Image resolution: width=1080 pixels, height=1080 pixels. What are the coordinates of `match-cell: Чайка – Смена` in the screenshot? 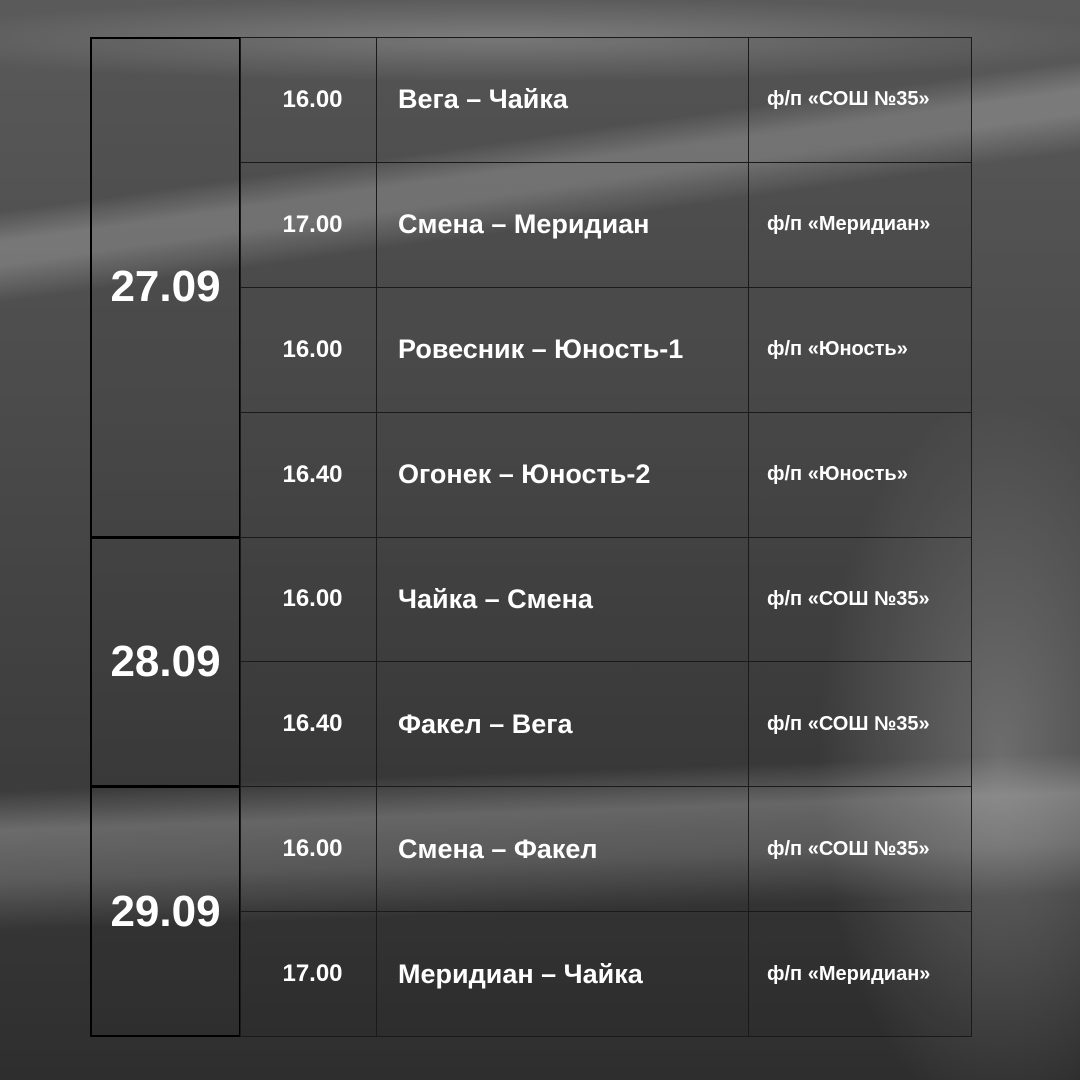 It's located at (562, 599).